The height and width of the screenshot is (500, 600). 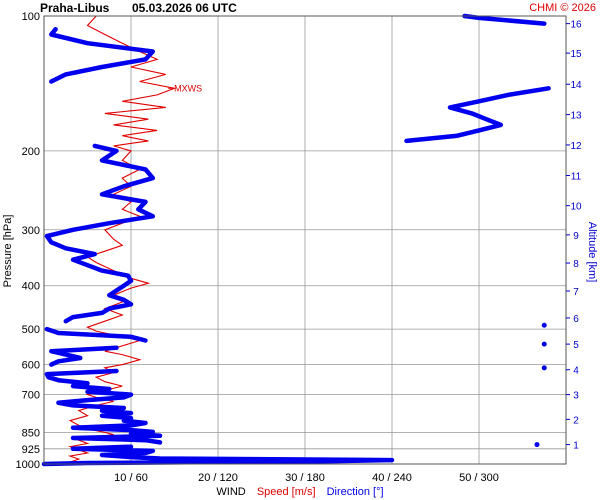 What do you see at coordinates (576, 54) in the screenshot?
I see `altitude-tick-label-15: 15` at bounding box center [576, 54].